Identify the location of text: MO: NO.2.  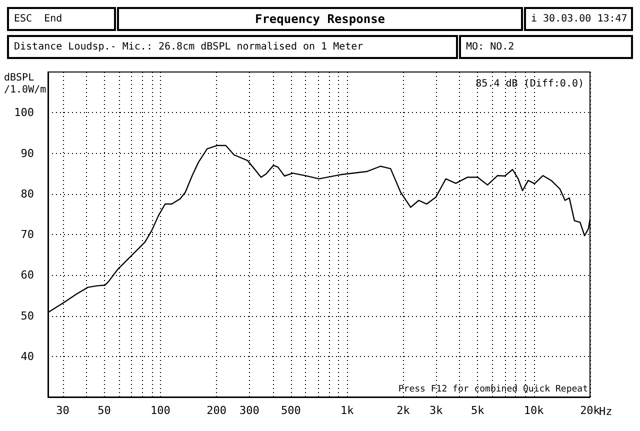
(490, 47).